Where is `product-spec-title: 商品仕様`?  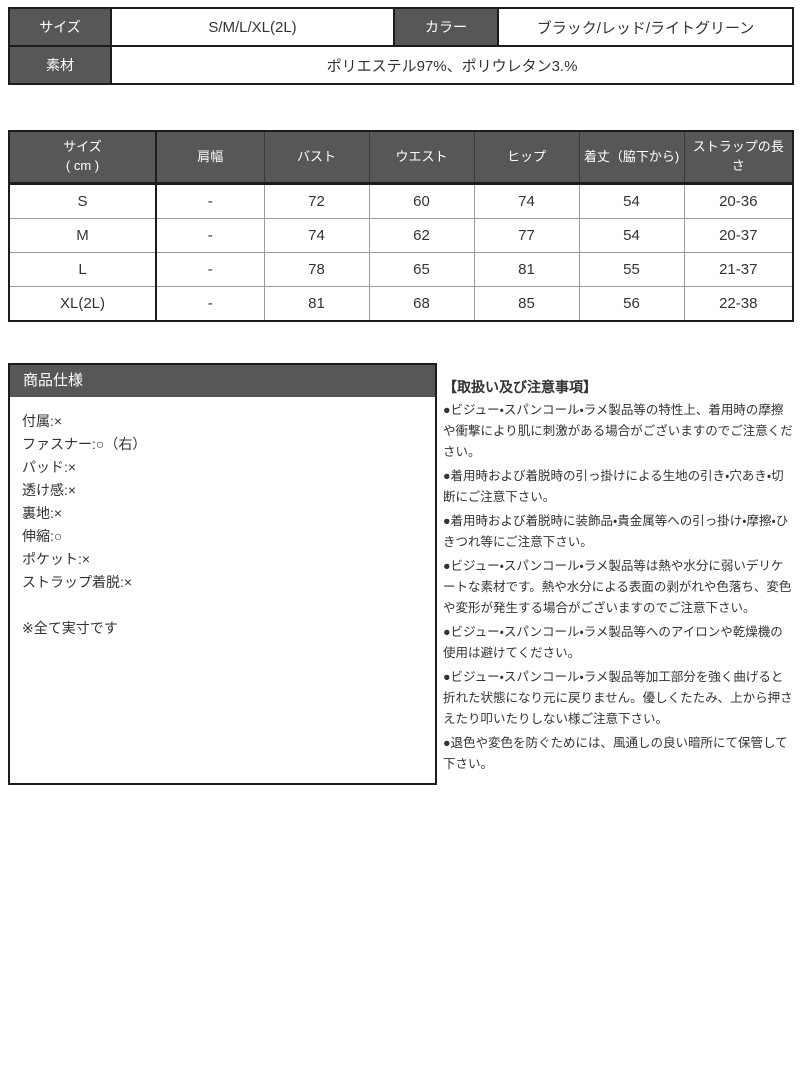
product-spec-title: 商品仕様 is located at coordinates (222, 381).